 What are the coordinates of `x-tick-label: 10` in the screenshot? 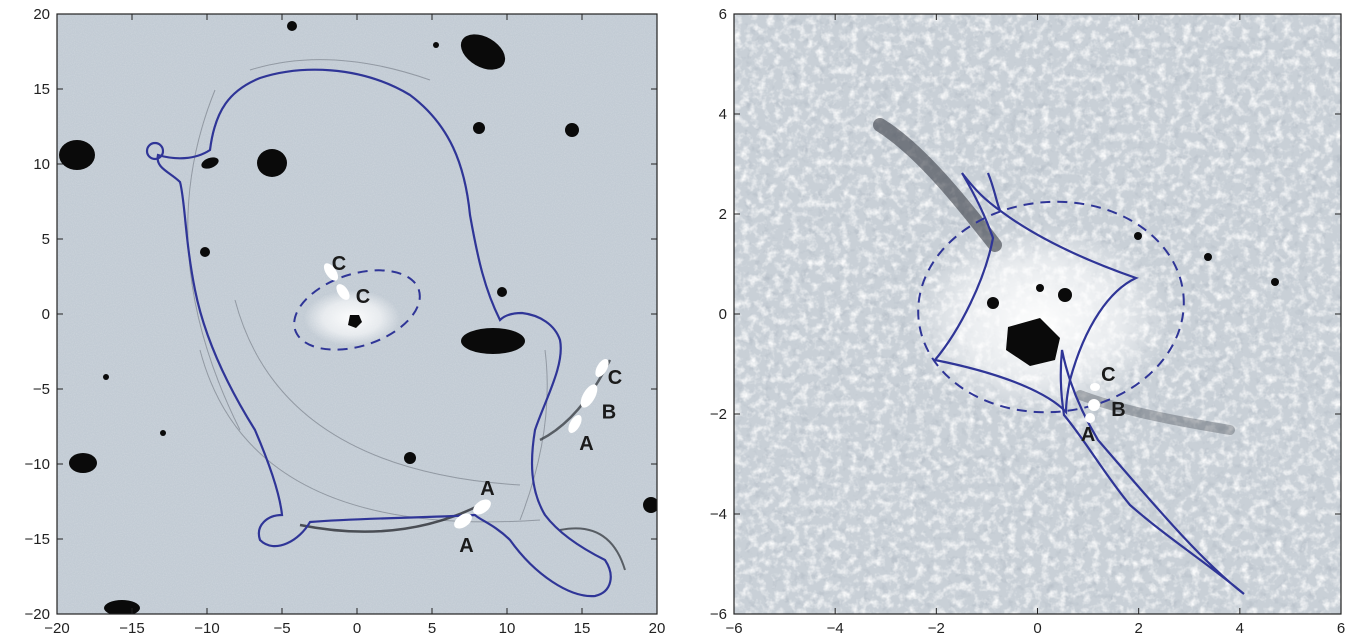 It's located at (507, 628).